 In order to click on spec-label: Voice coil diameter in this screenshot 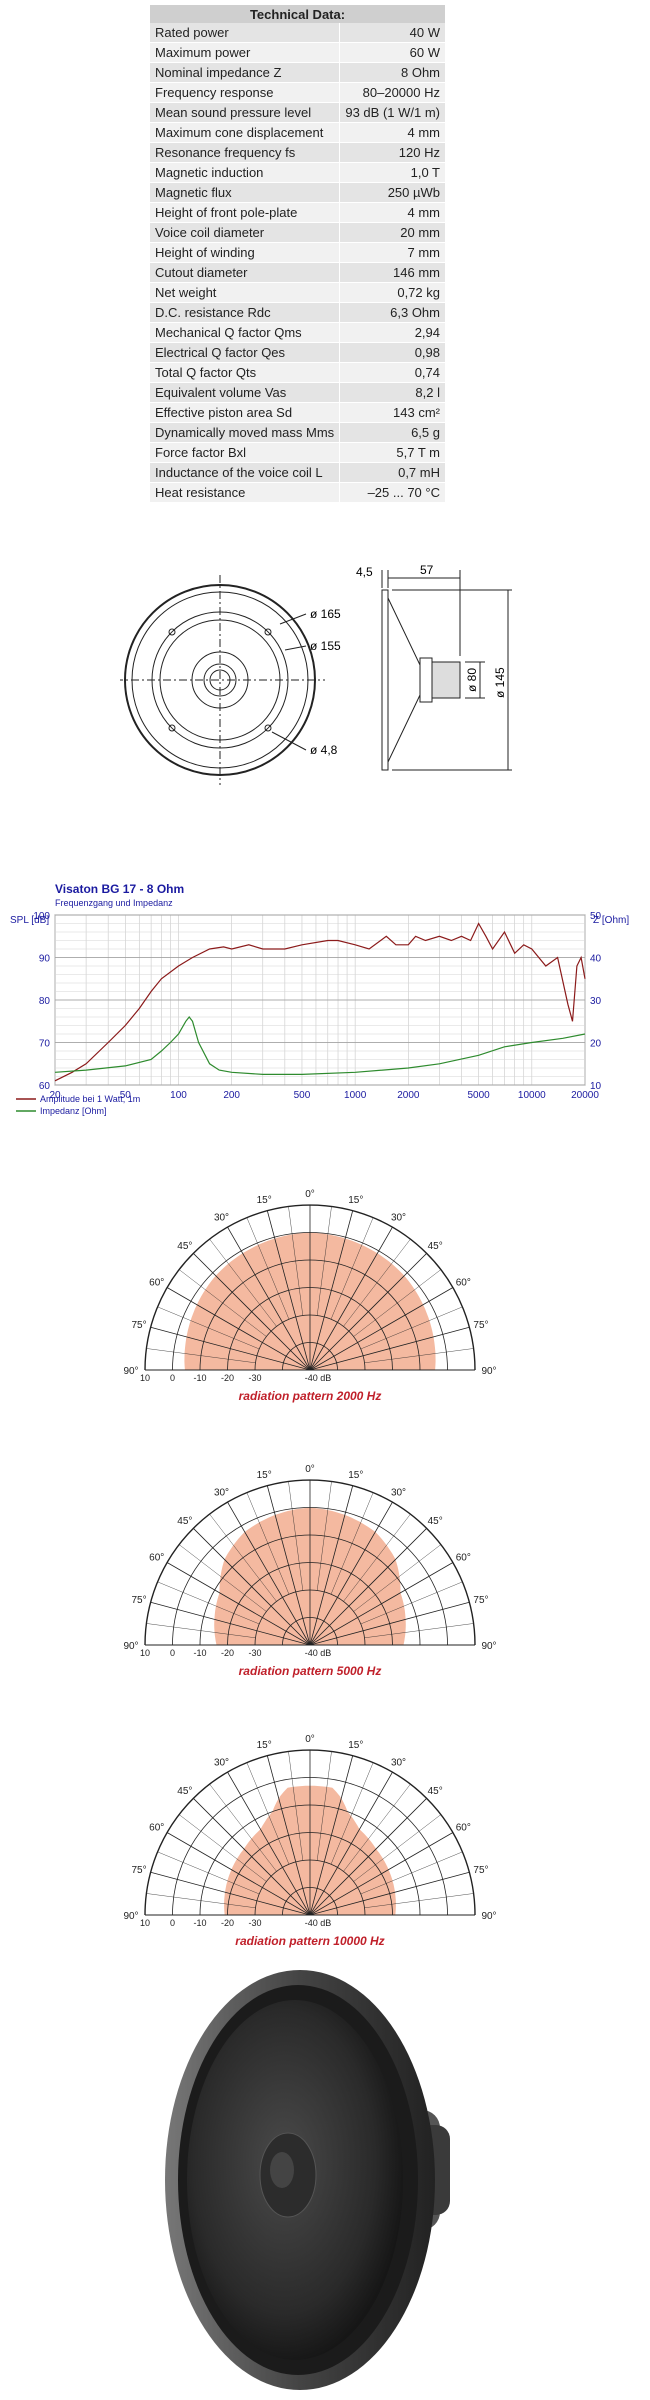, I will do `click(245, 232)`.